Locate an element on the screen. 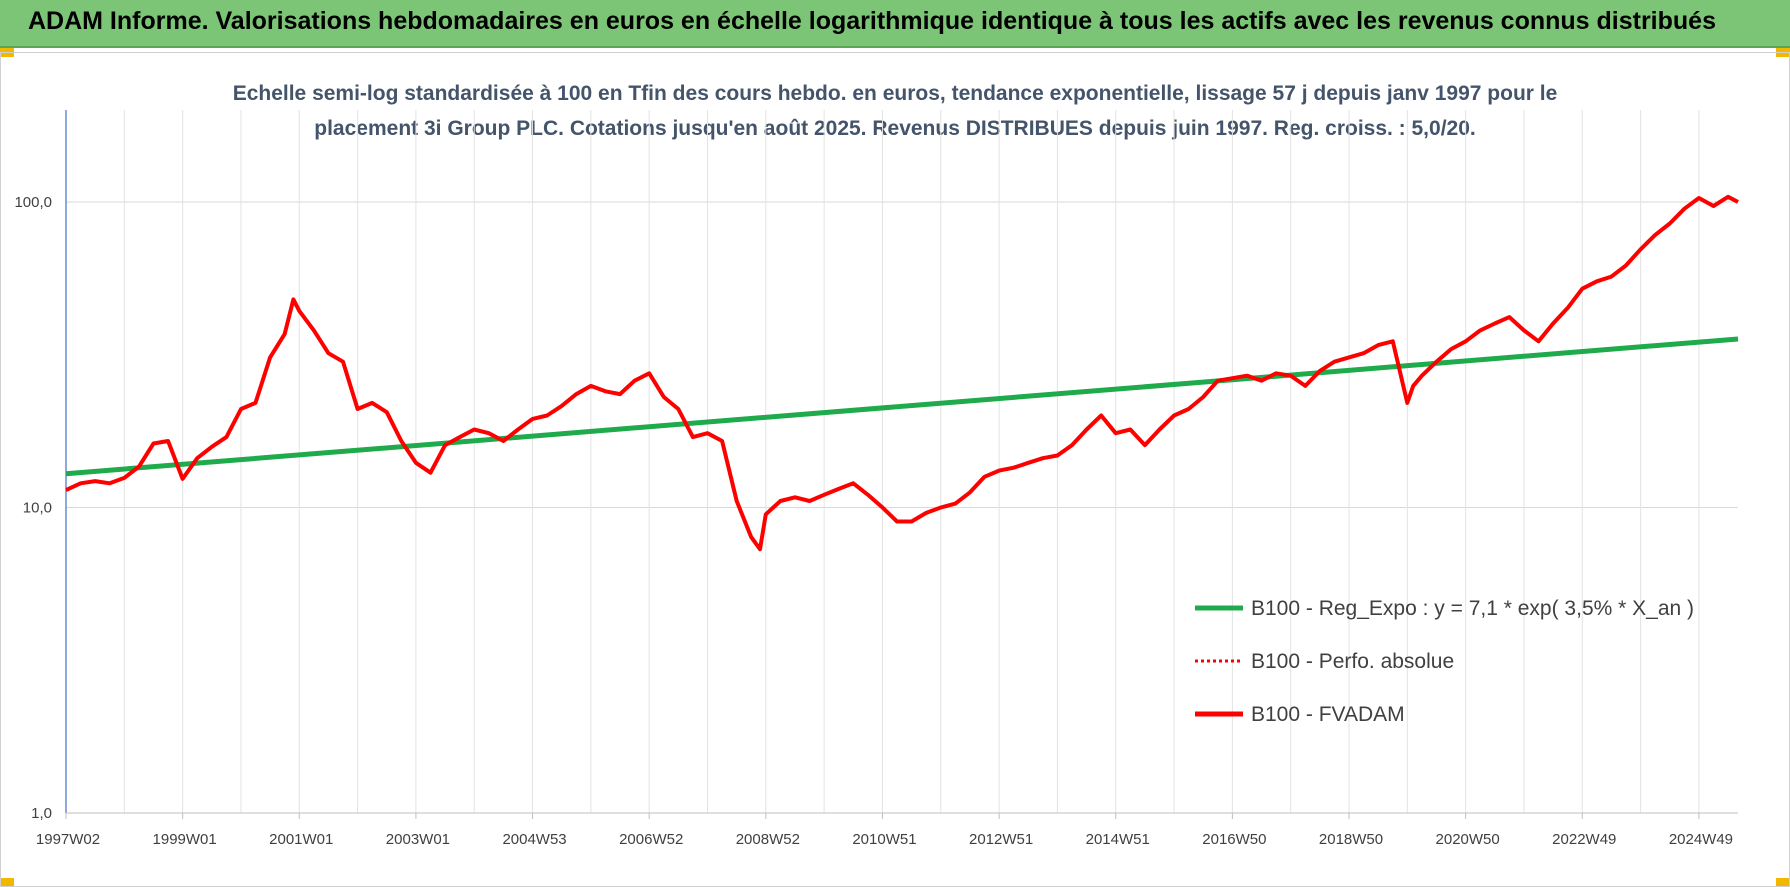 The width and height of the screenshot is (1790, 887). x-tick-label: 2018W50 is located at coordinates (1351, 839).